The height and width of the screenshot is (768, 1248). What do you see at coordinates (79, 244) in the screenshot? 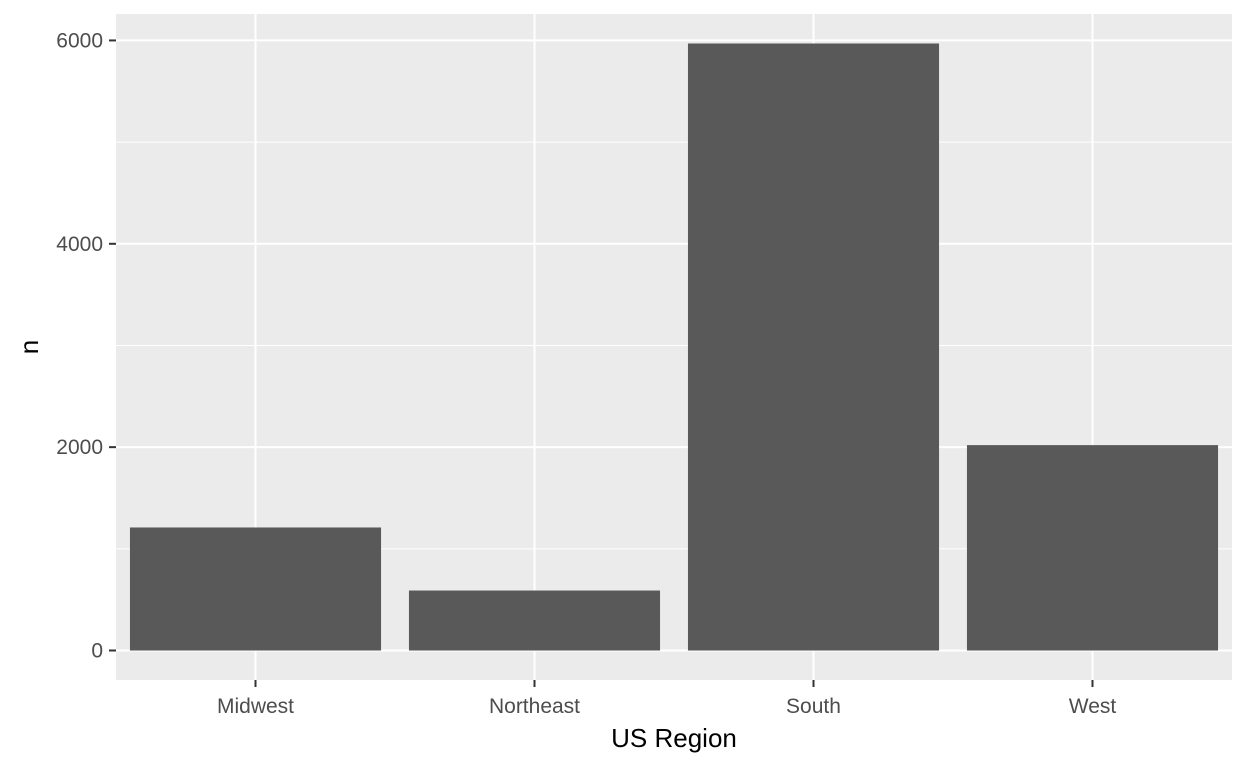
I see `y-tick-label: 4000` at bounding box center [79, 244].